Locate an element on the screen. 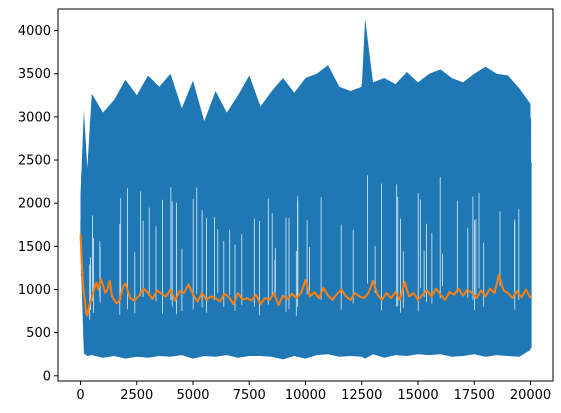 The height and width of the screenshot is (413, 561). x-tick-label: 2500 is located at coordinates (136, 395).